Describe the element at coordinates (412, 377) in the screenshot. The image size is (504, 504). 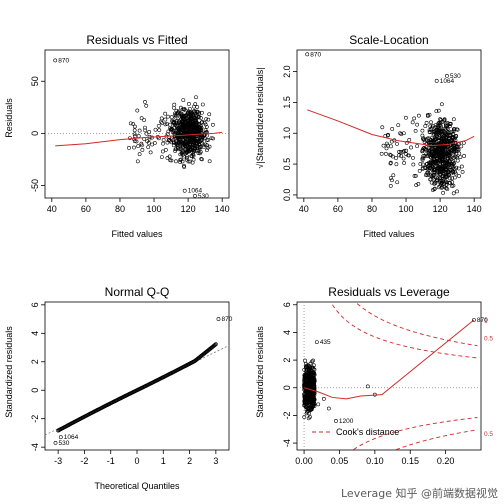
I see `panel4-cooks-contours: 1 0.5 0.5` at that location.